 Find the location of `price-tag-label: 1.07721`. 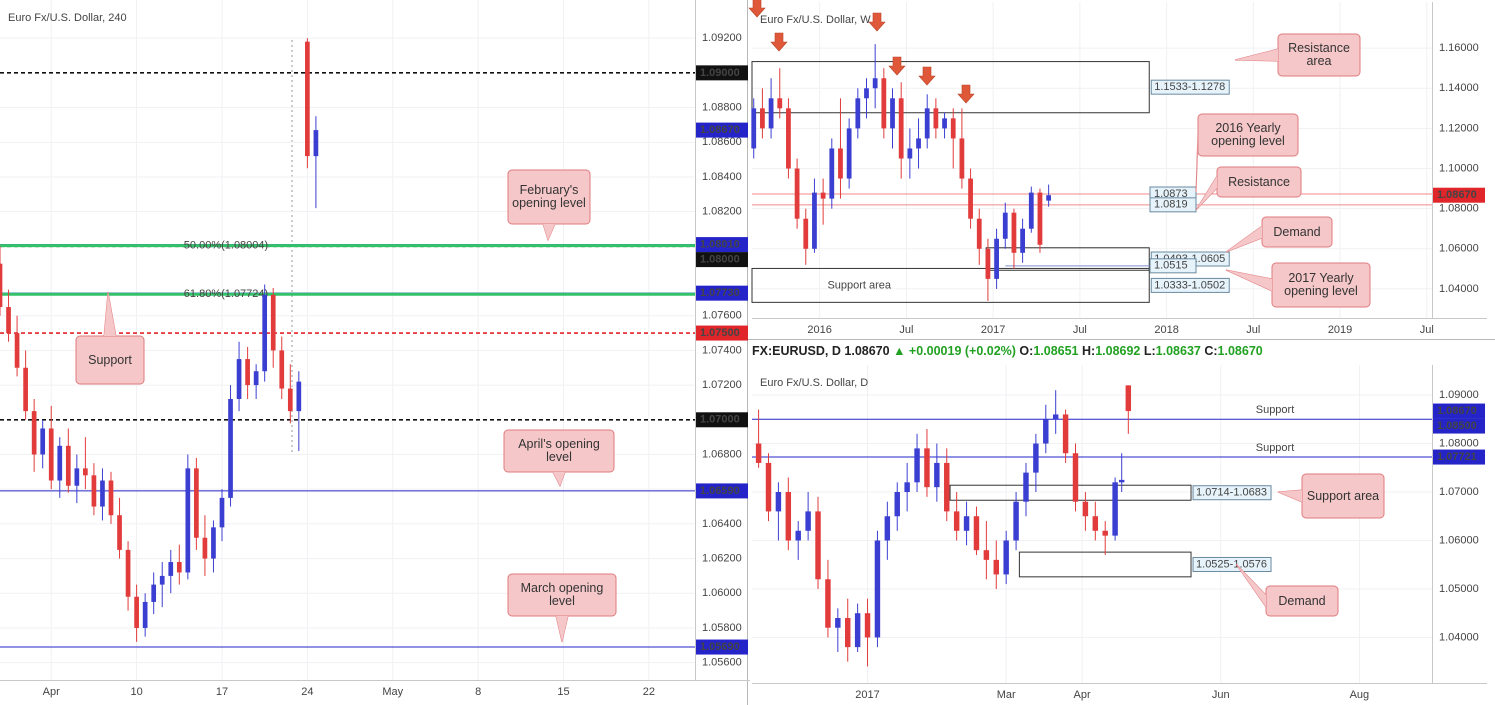

price-tag-label: 1.07721 is located at coordinates (1457, 457).